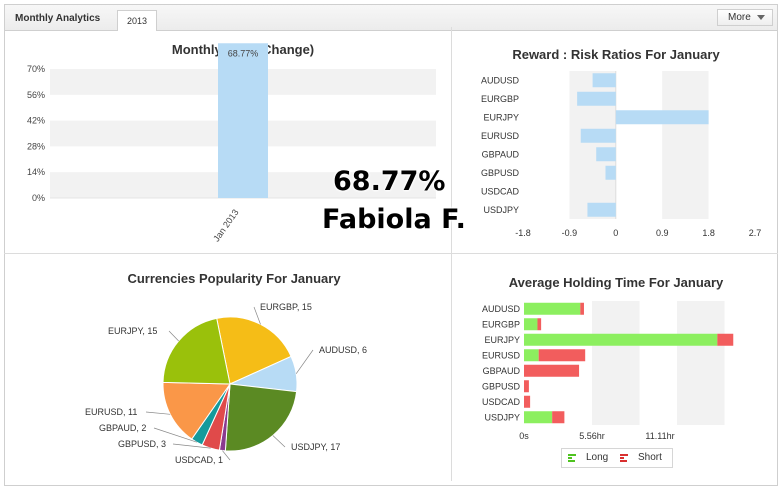  What do you see at coordinates (531, 355) in the screenshot?
I see `bar-EURUSD-long` at bounding box center [531, 355].